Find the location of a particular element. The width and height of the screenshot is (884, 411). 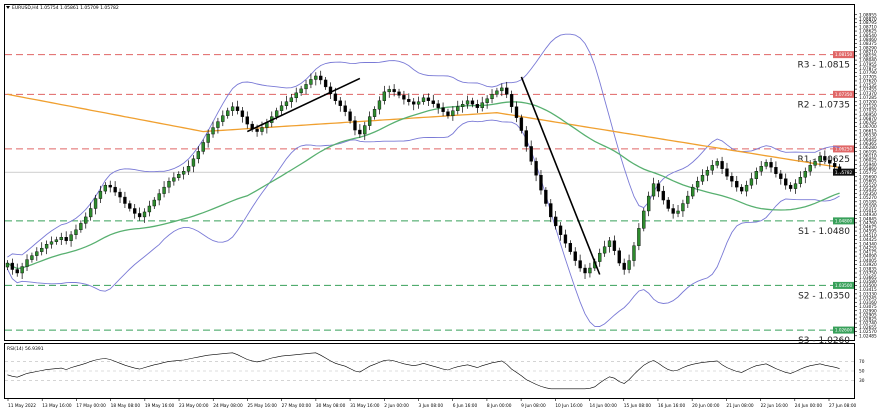

time-tick-label: 8 Jun 00:00 is located at coordinates (499, 406).